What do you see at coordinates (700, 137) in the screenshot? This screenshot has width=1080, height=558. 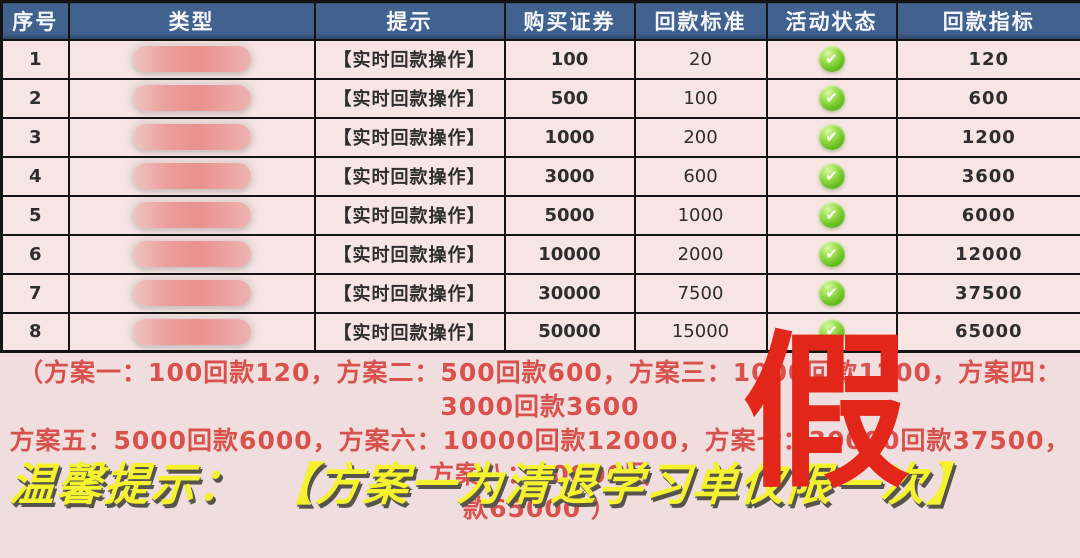 I see `cell-return-standard: 200` at bounding box center [700, 137].